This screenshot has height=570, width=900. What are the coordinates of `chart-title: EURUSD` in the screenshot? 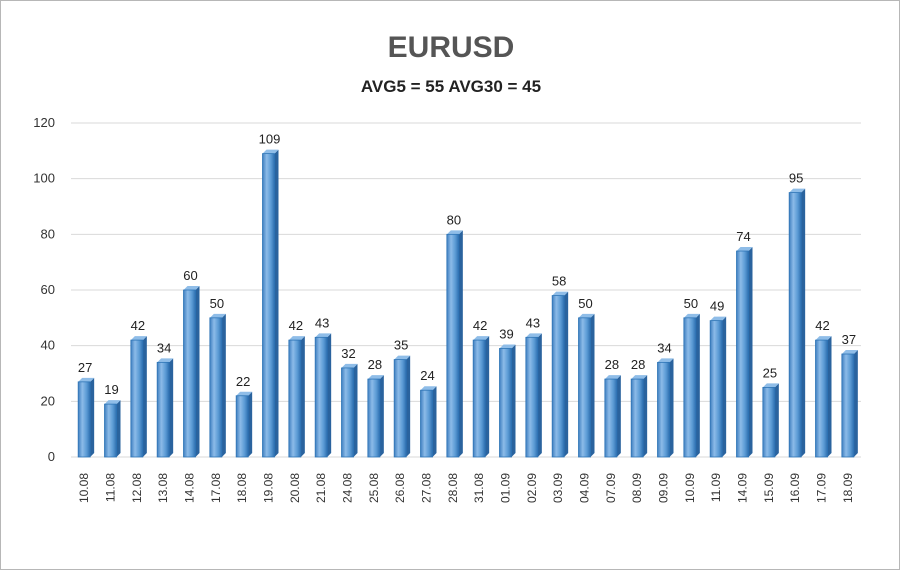 It's located at (451, 47).